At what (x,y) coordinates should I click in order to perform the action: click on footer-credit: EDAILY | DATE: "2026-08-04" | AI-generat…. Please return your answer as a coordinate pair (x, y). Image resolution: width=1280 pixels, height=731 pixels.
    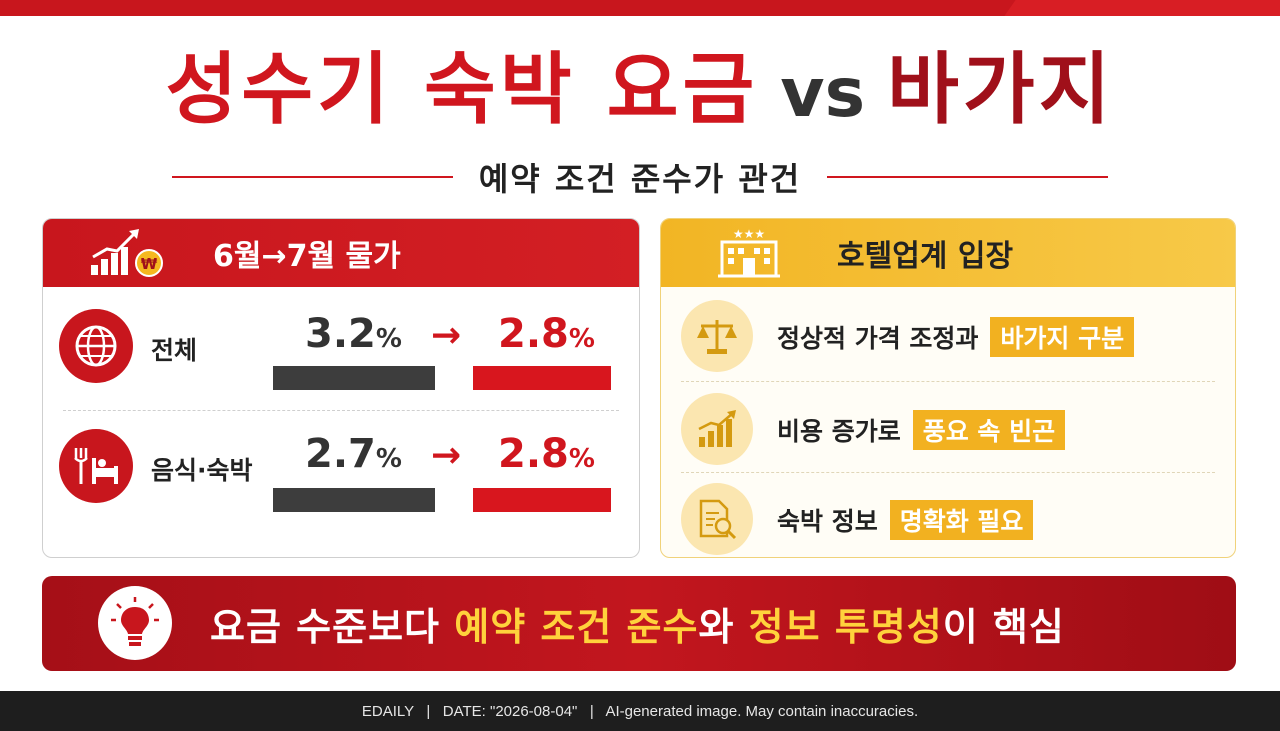
    Looking at the image, I should click on (640, 711).